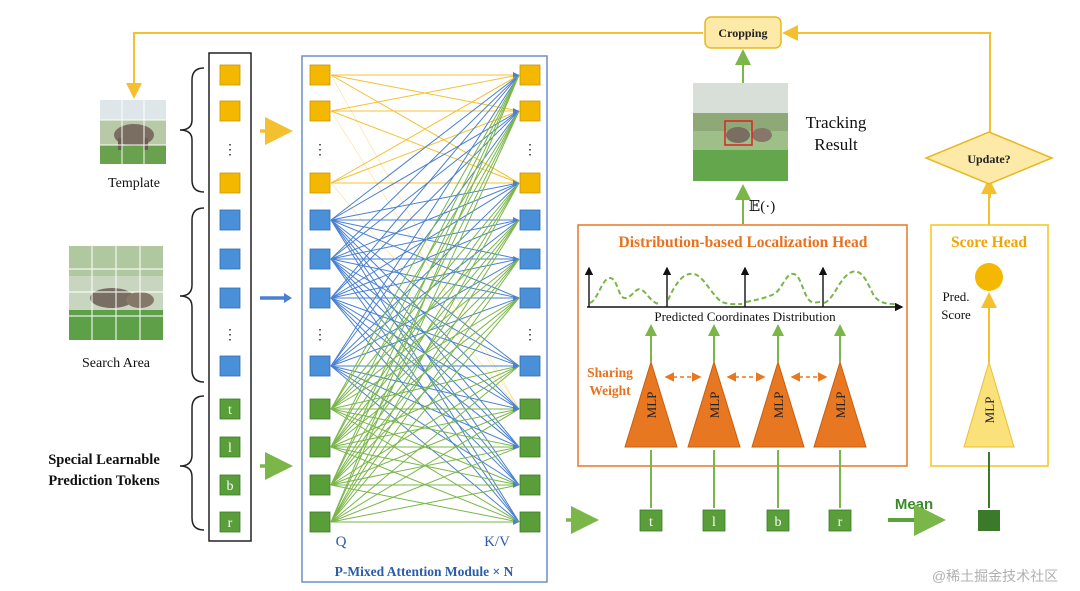 The width and height of the screenshot is (1080, 591). Describe the element at coordinates (740, 132) in the screenshot. I see `tracking-result-image` at that location.